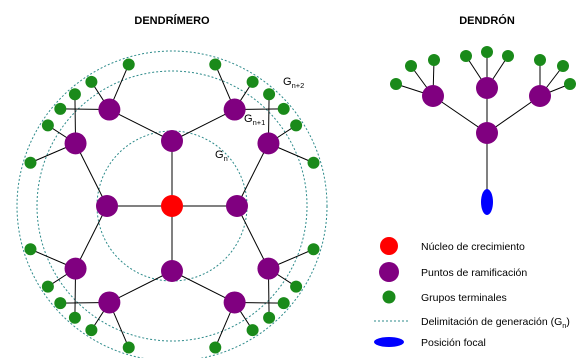 This screenshot has width=578, height=358. I want to click on generation-label-n: Gn, so click(221, 156).